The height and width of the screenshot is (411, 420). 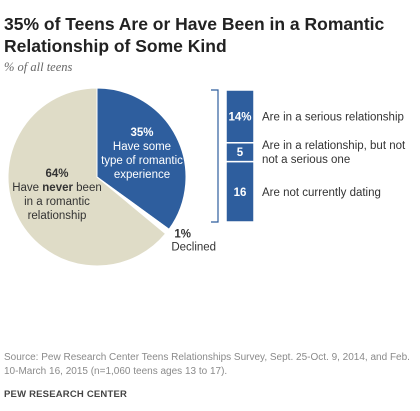 I want to click on chart-subtitle: % of all teens, so click(x=38, y=67).